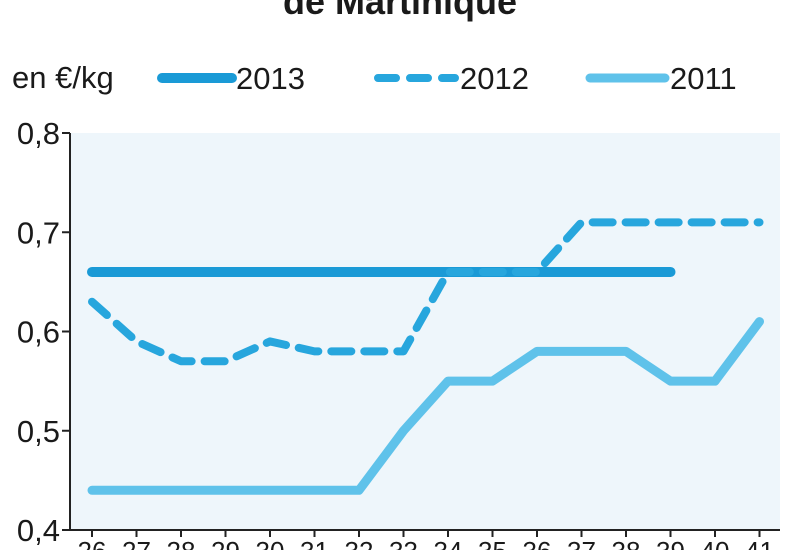 This screenshot has height=550, width=800. What do you see at coordinates (581, 543) in the screenshot?
I see `x-tick-label: 37` at bounding box center [581, 543].